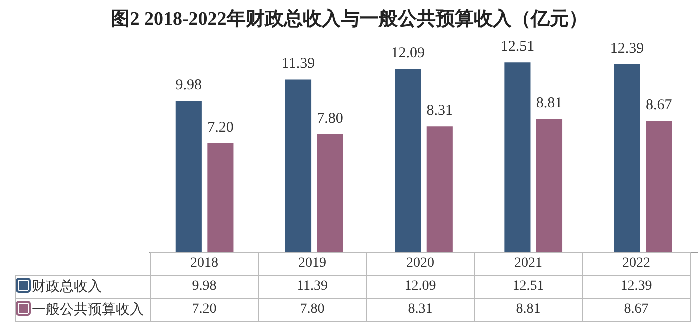 Image resolution: width=699 pixels, height=331 pixels. Describe the element at coordinates (83, 287) in the screenshot. I see `legend-label: 财政总收入` at that location.